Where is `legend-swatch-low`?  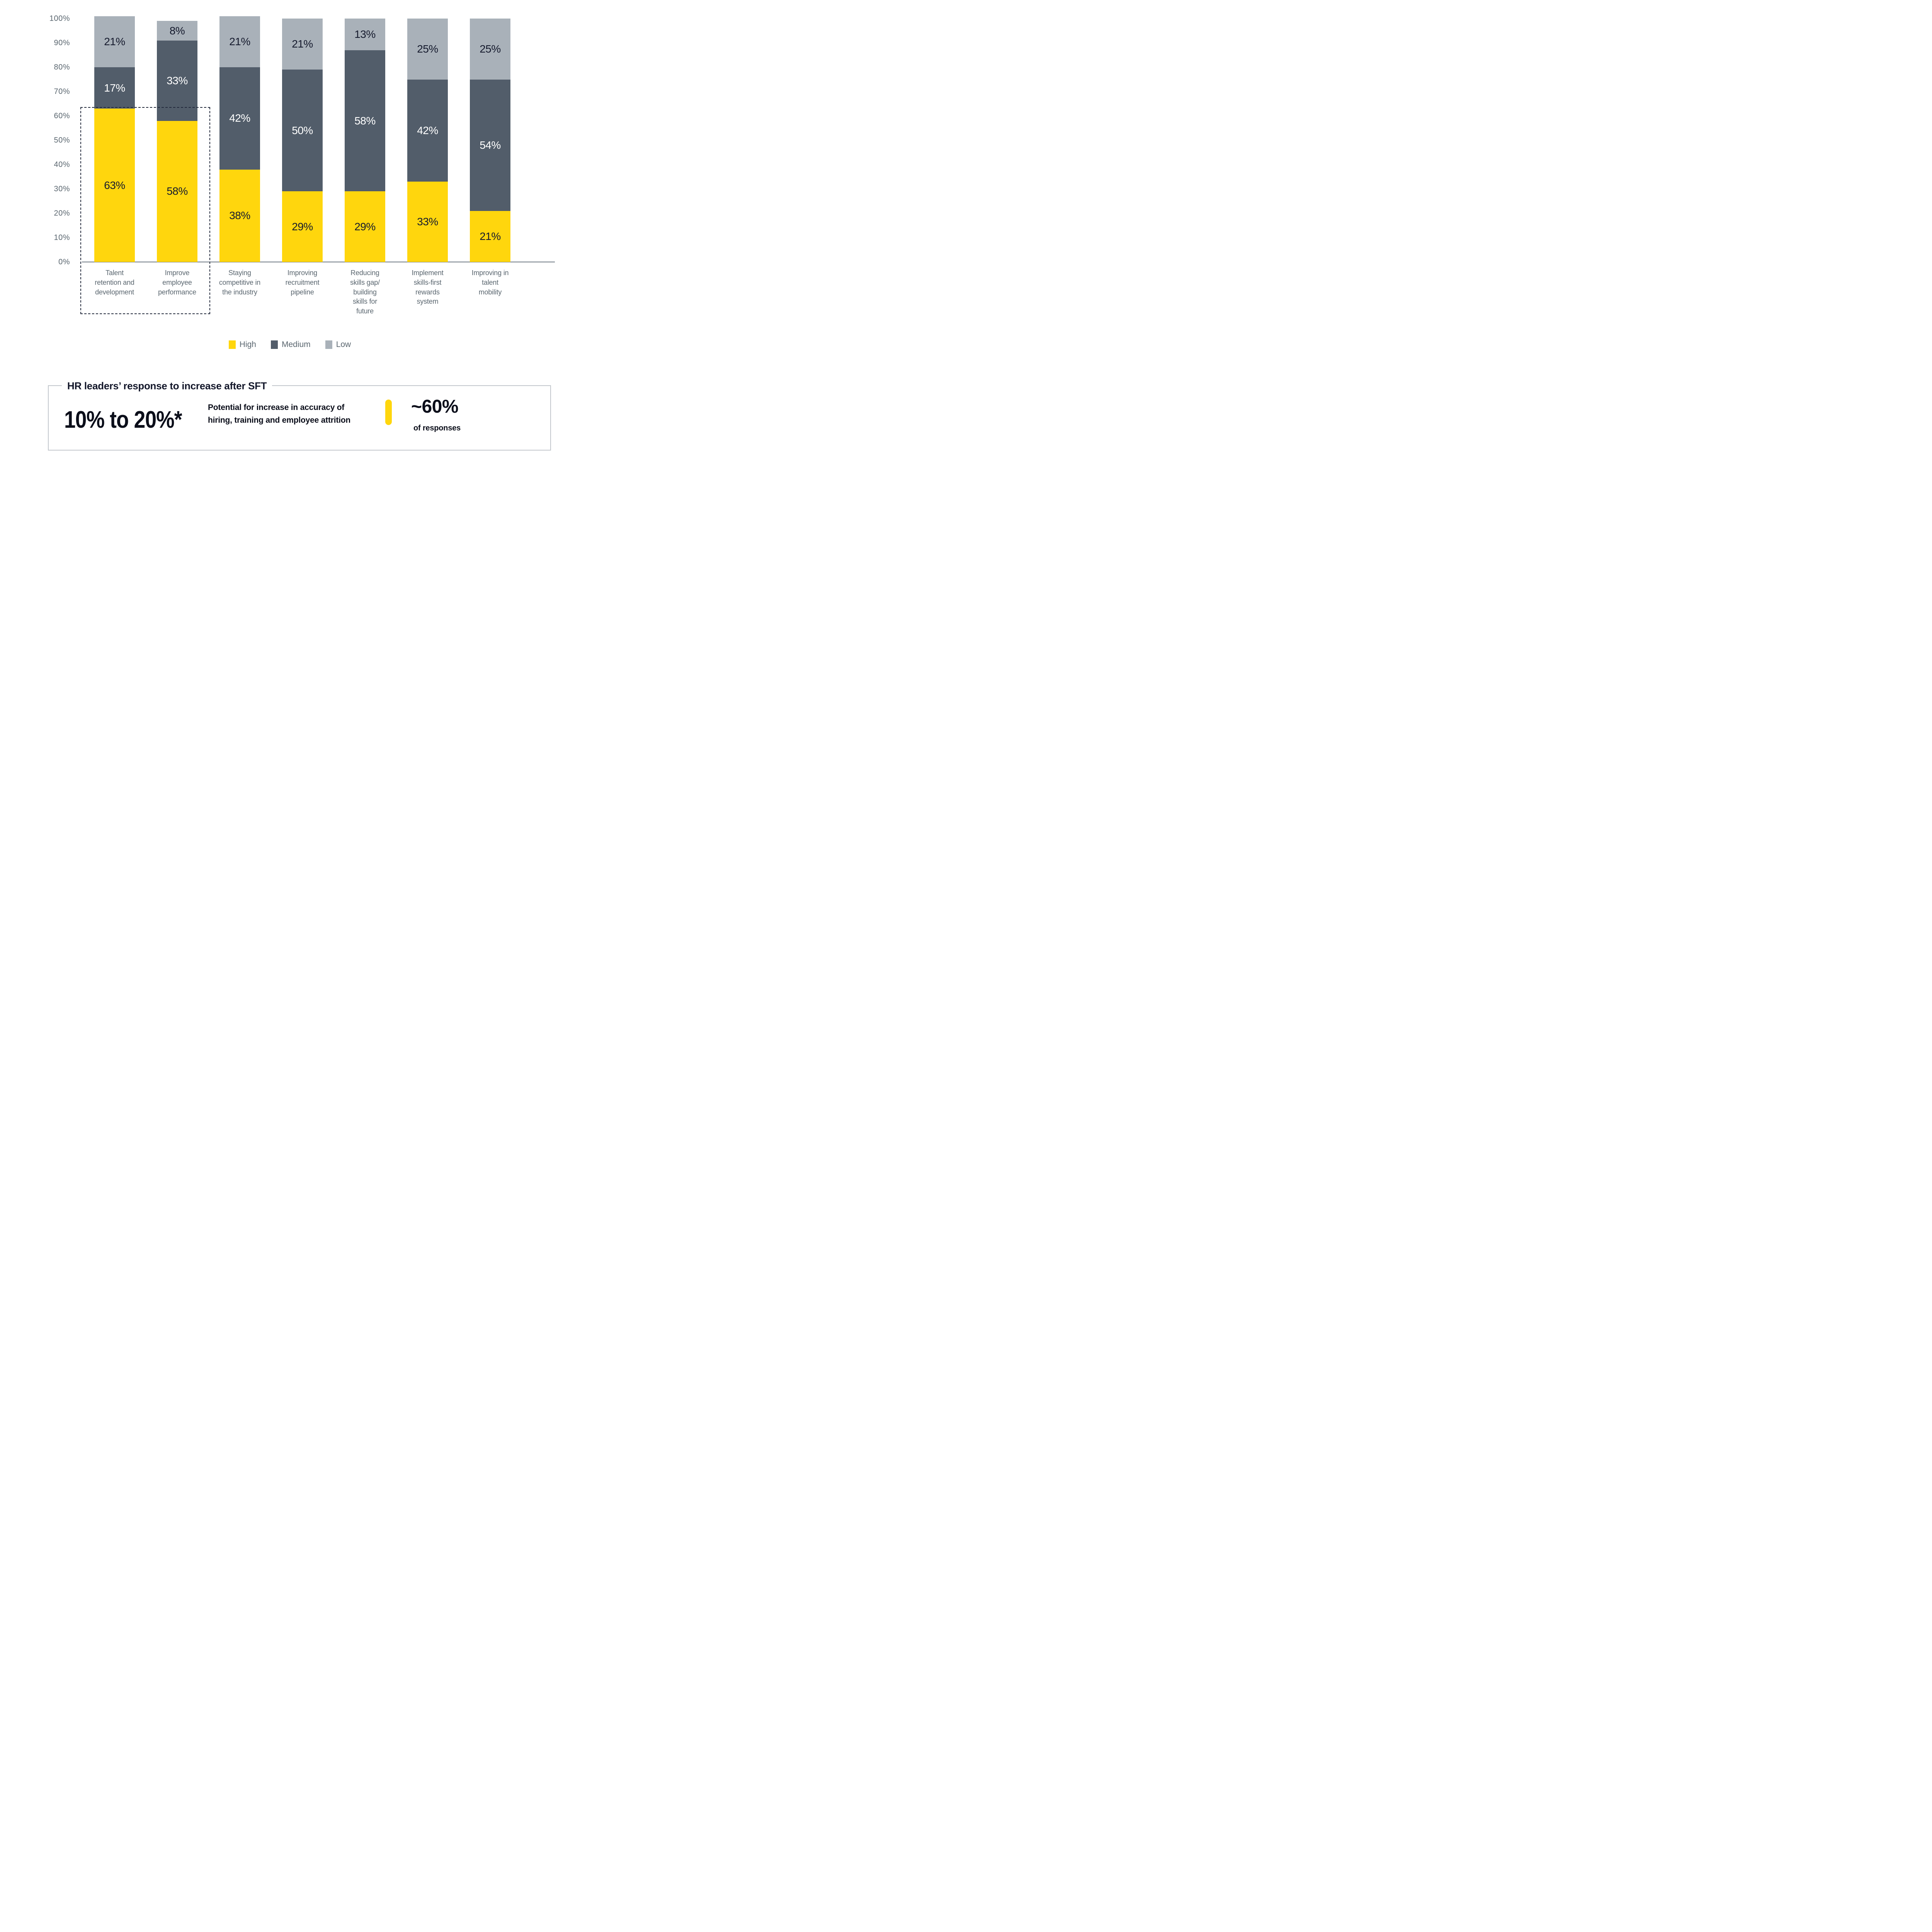 legend-swatch-low is located at coordinates (328, 344).